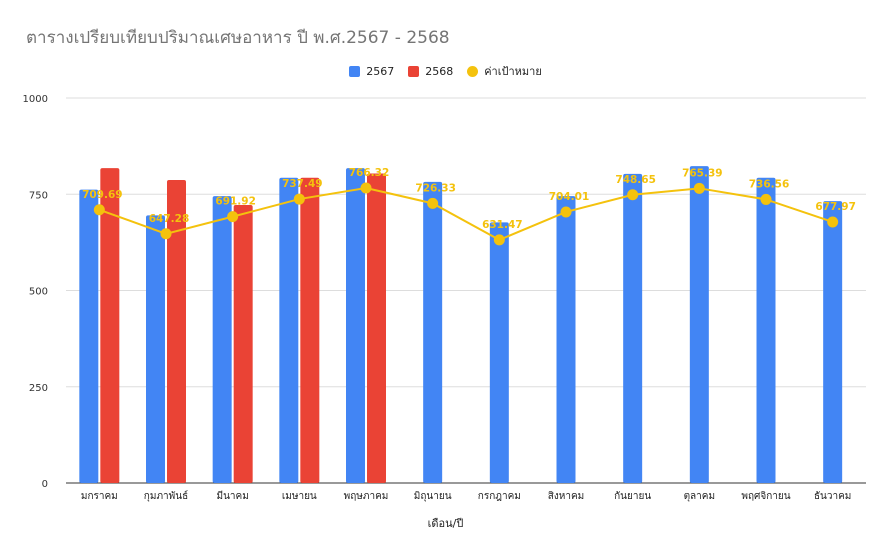  What do you see at coordinates (299, 496) in the screenshot?
I see `x-tick-label: เมษายน` at bounding box center [299, 496].